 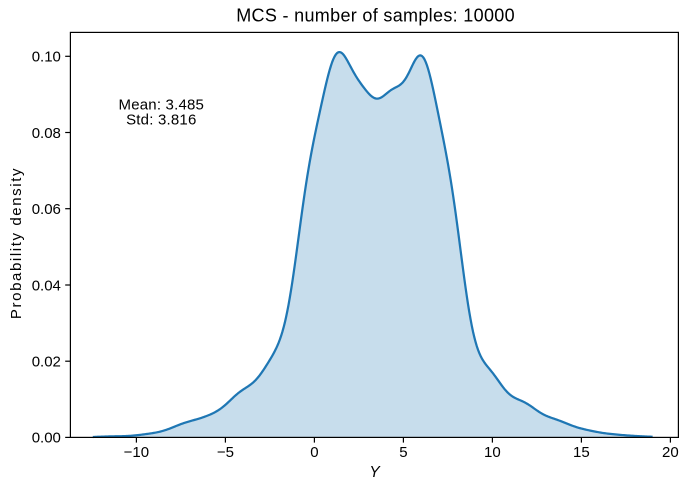 I want to click on svg-text: 0.06, so click(x=46, y=209).